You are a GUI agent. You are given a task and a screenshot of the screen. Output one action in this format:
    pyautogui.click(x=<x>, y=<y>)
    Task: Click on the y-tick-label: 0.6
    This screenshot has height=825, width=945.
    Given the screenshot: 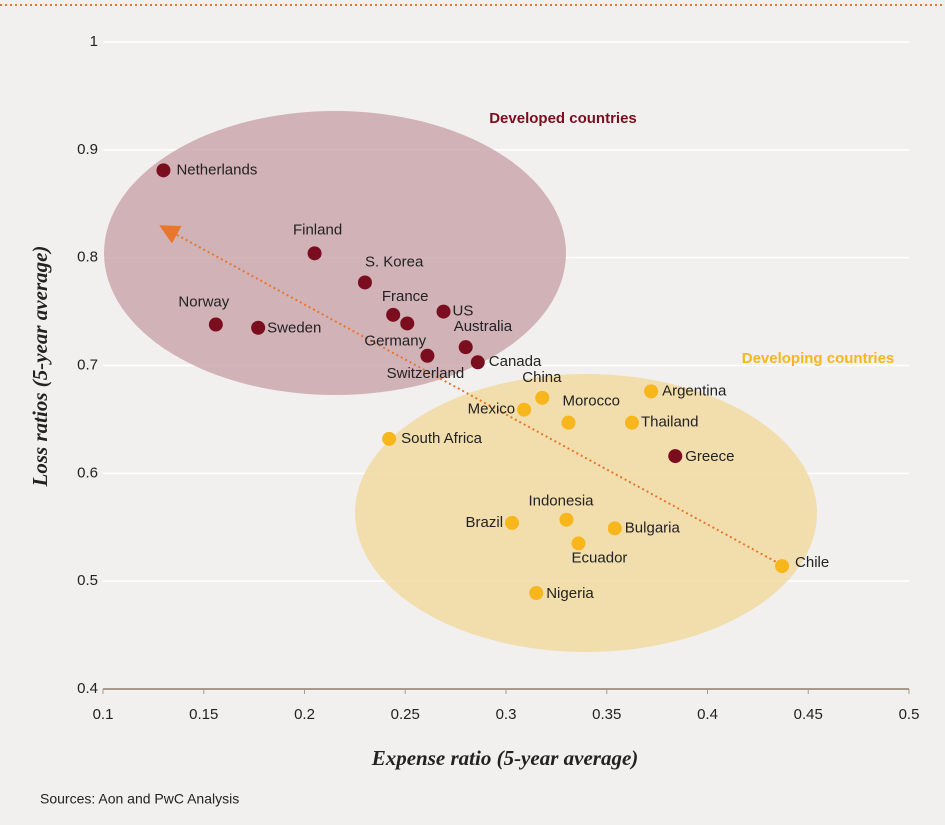 What is the action you would take?
    pyautogui.click(x=87, y=472)
    